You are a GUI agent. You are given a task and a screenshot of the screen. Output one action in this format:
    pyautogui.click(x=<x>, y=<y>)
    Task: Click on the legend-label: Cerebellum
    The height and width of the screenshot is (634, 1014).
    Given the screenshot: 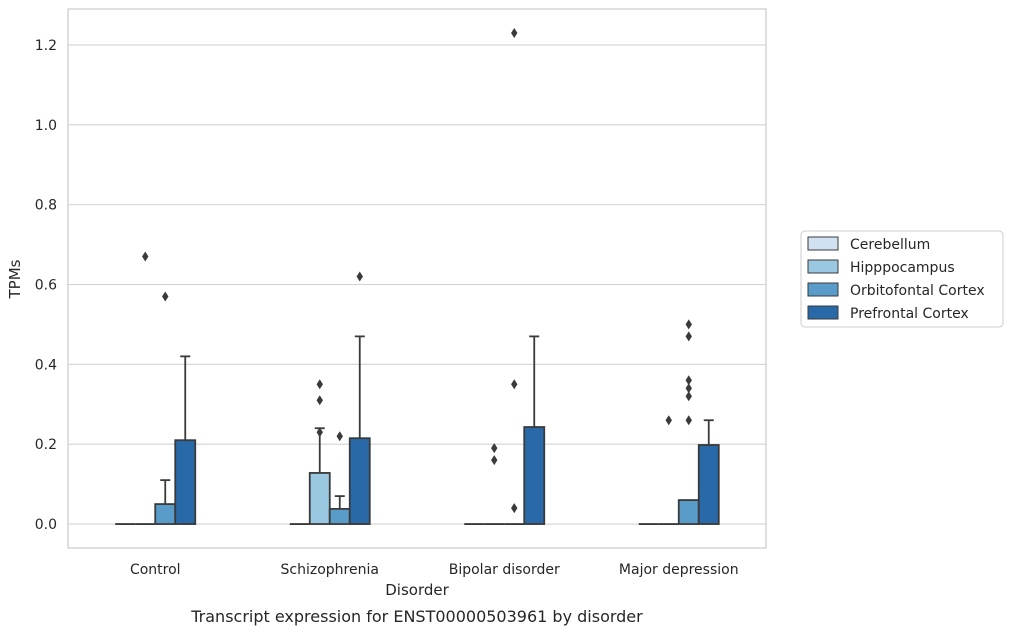 What is the action you would take?
    pyautogui.click(x=890, y=245)
    